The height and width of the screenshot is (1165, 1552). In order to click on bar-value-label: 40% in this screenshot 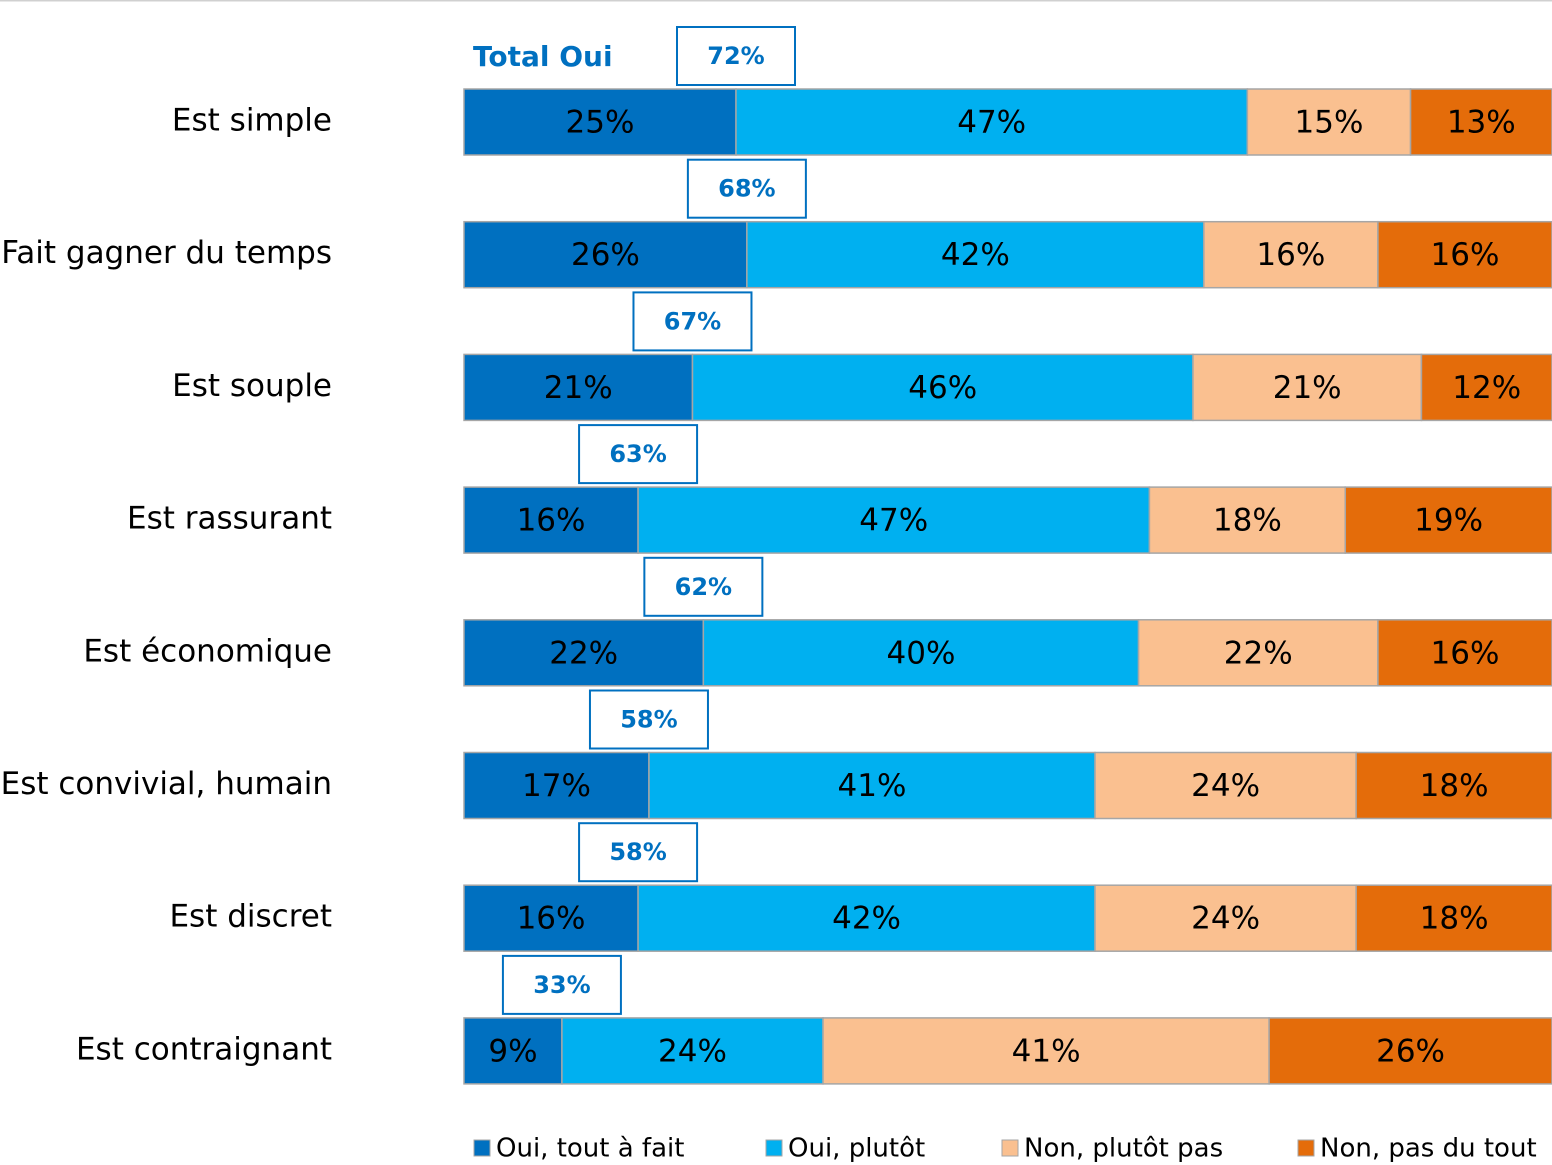, I will do `click(921, 653)`.